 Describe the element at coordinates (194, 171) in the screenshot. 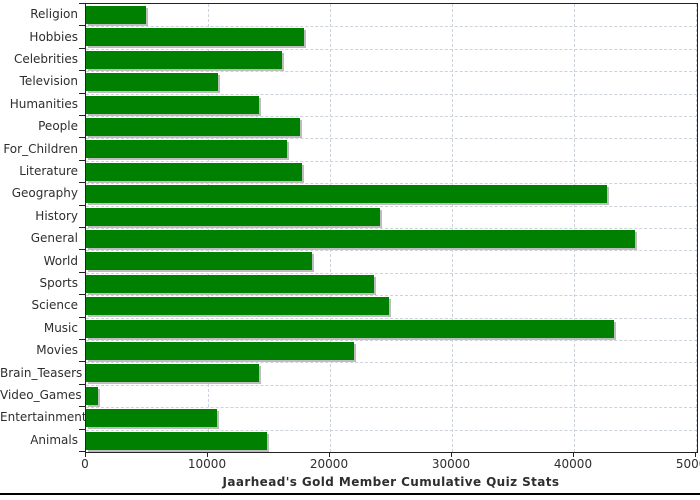

I see `bar-literature` at that location.